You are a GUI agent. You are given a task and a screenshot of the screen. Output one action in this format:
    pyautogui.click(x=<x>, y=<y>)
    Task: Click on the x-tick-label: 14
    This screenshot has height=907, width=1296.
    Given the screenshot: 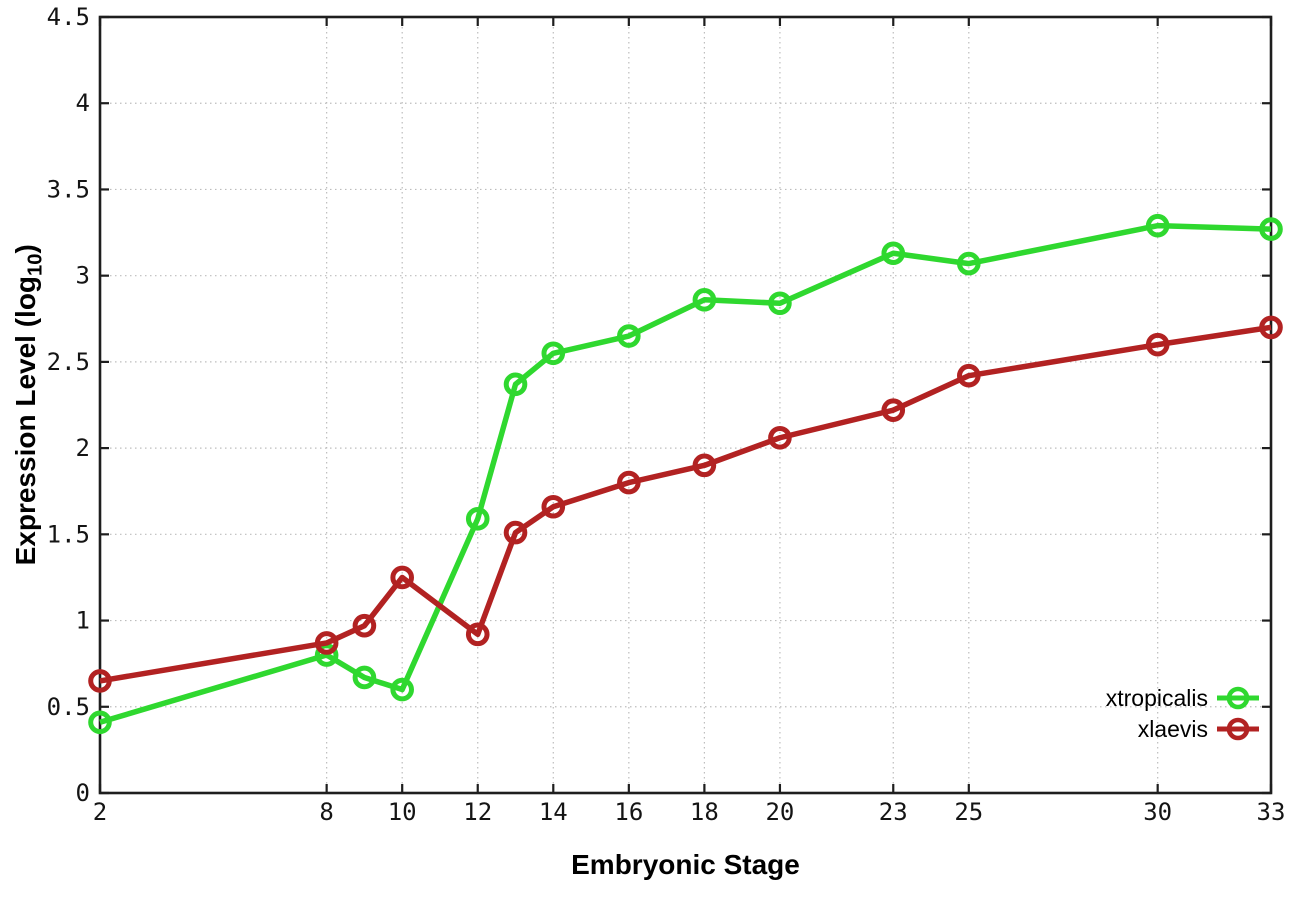 What is the action you would take?
    pyautogui.click(x=553, y=812)
    